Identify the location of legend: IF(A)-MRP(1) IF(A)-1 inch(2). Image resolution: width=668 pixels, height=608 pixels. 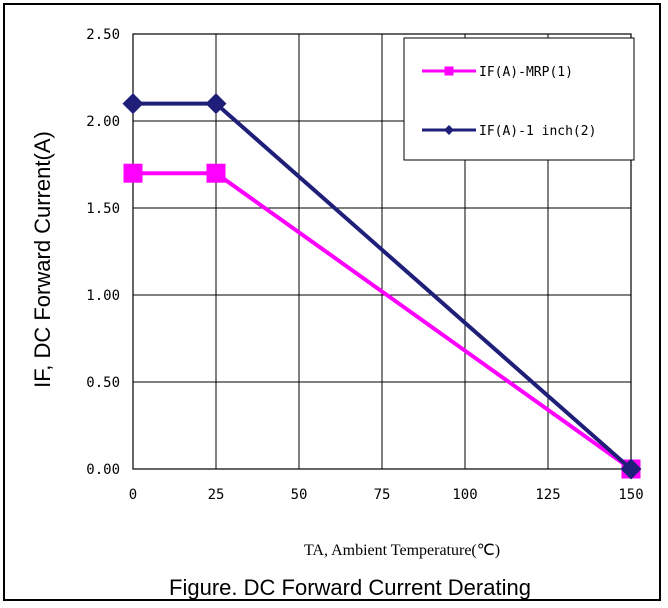
(519, 99).